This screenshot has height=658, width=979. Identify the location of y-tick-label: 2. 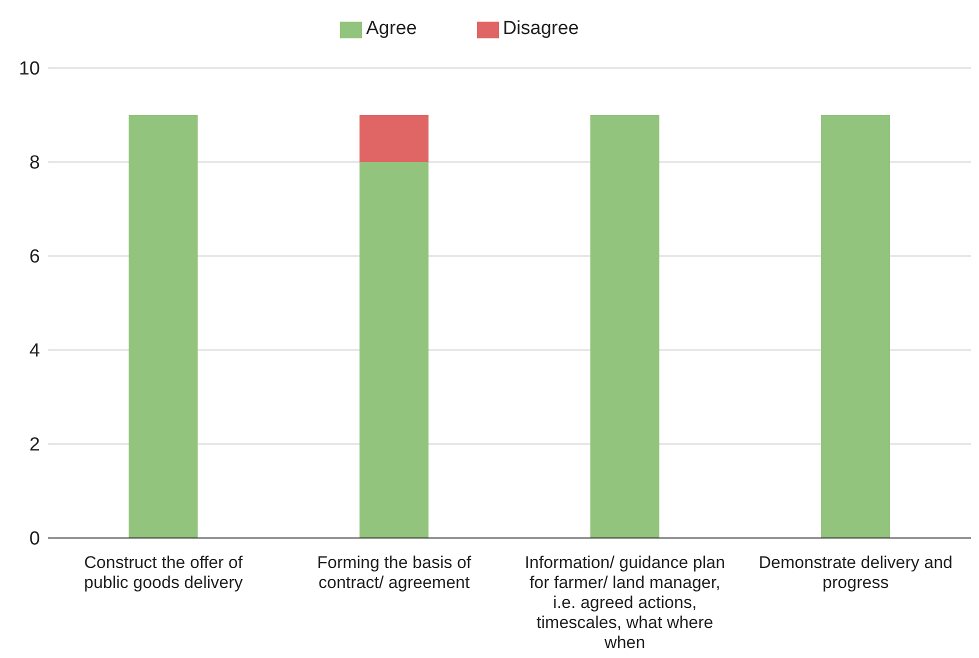
(34, 445).